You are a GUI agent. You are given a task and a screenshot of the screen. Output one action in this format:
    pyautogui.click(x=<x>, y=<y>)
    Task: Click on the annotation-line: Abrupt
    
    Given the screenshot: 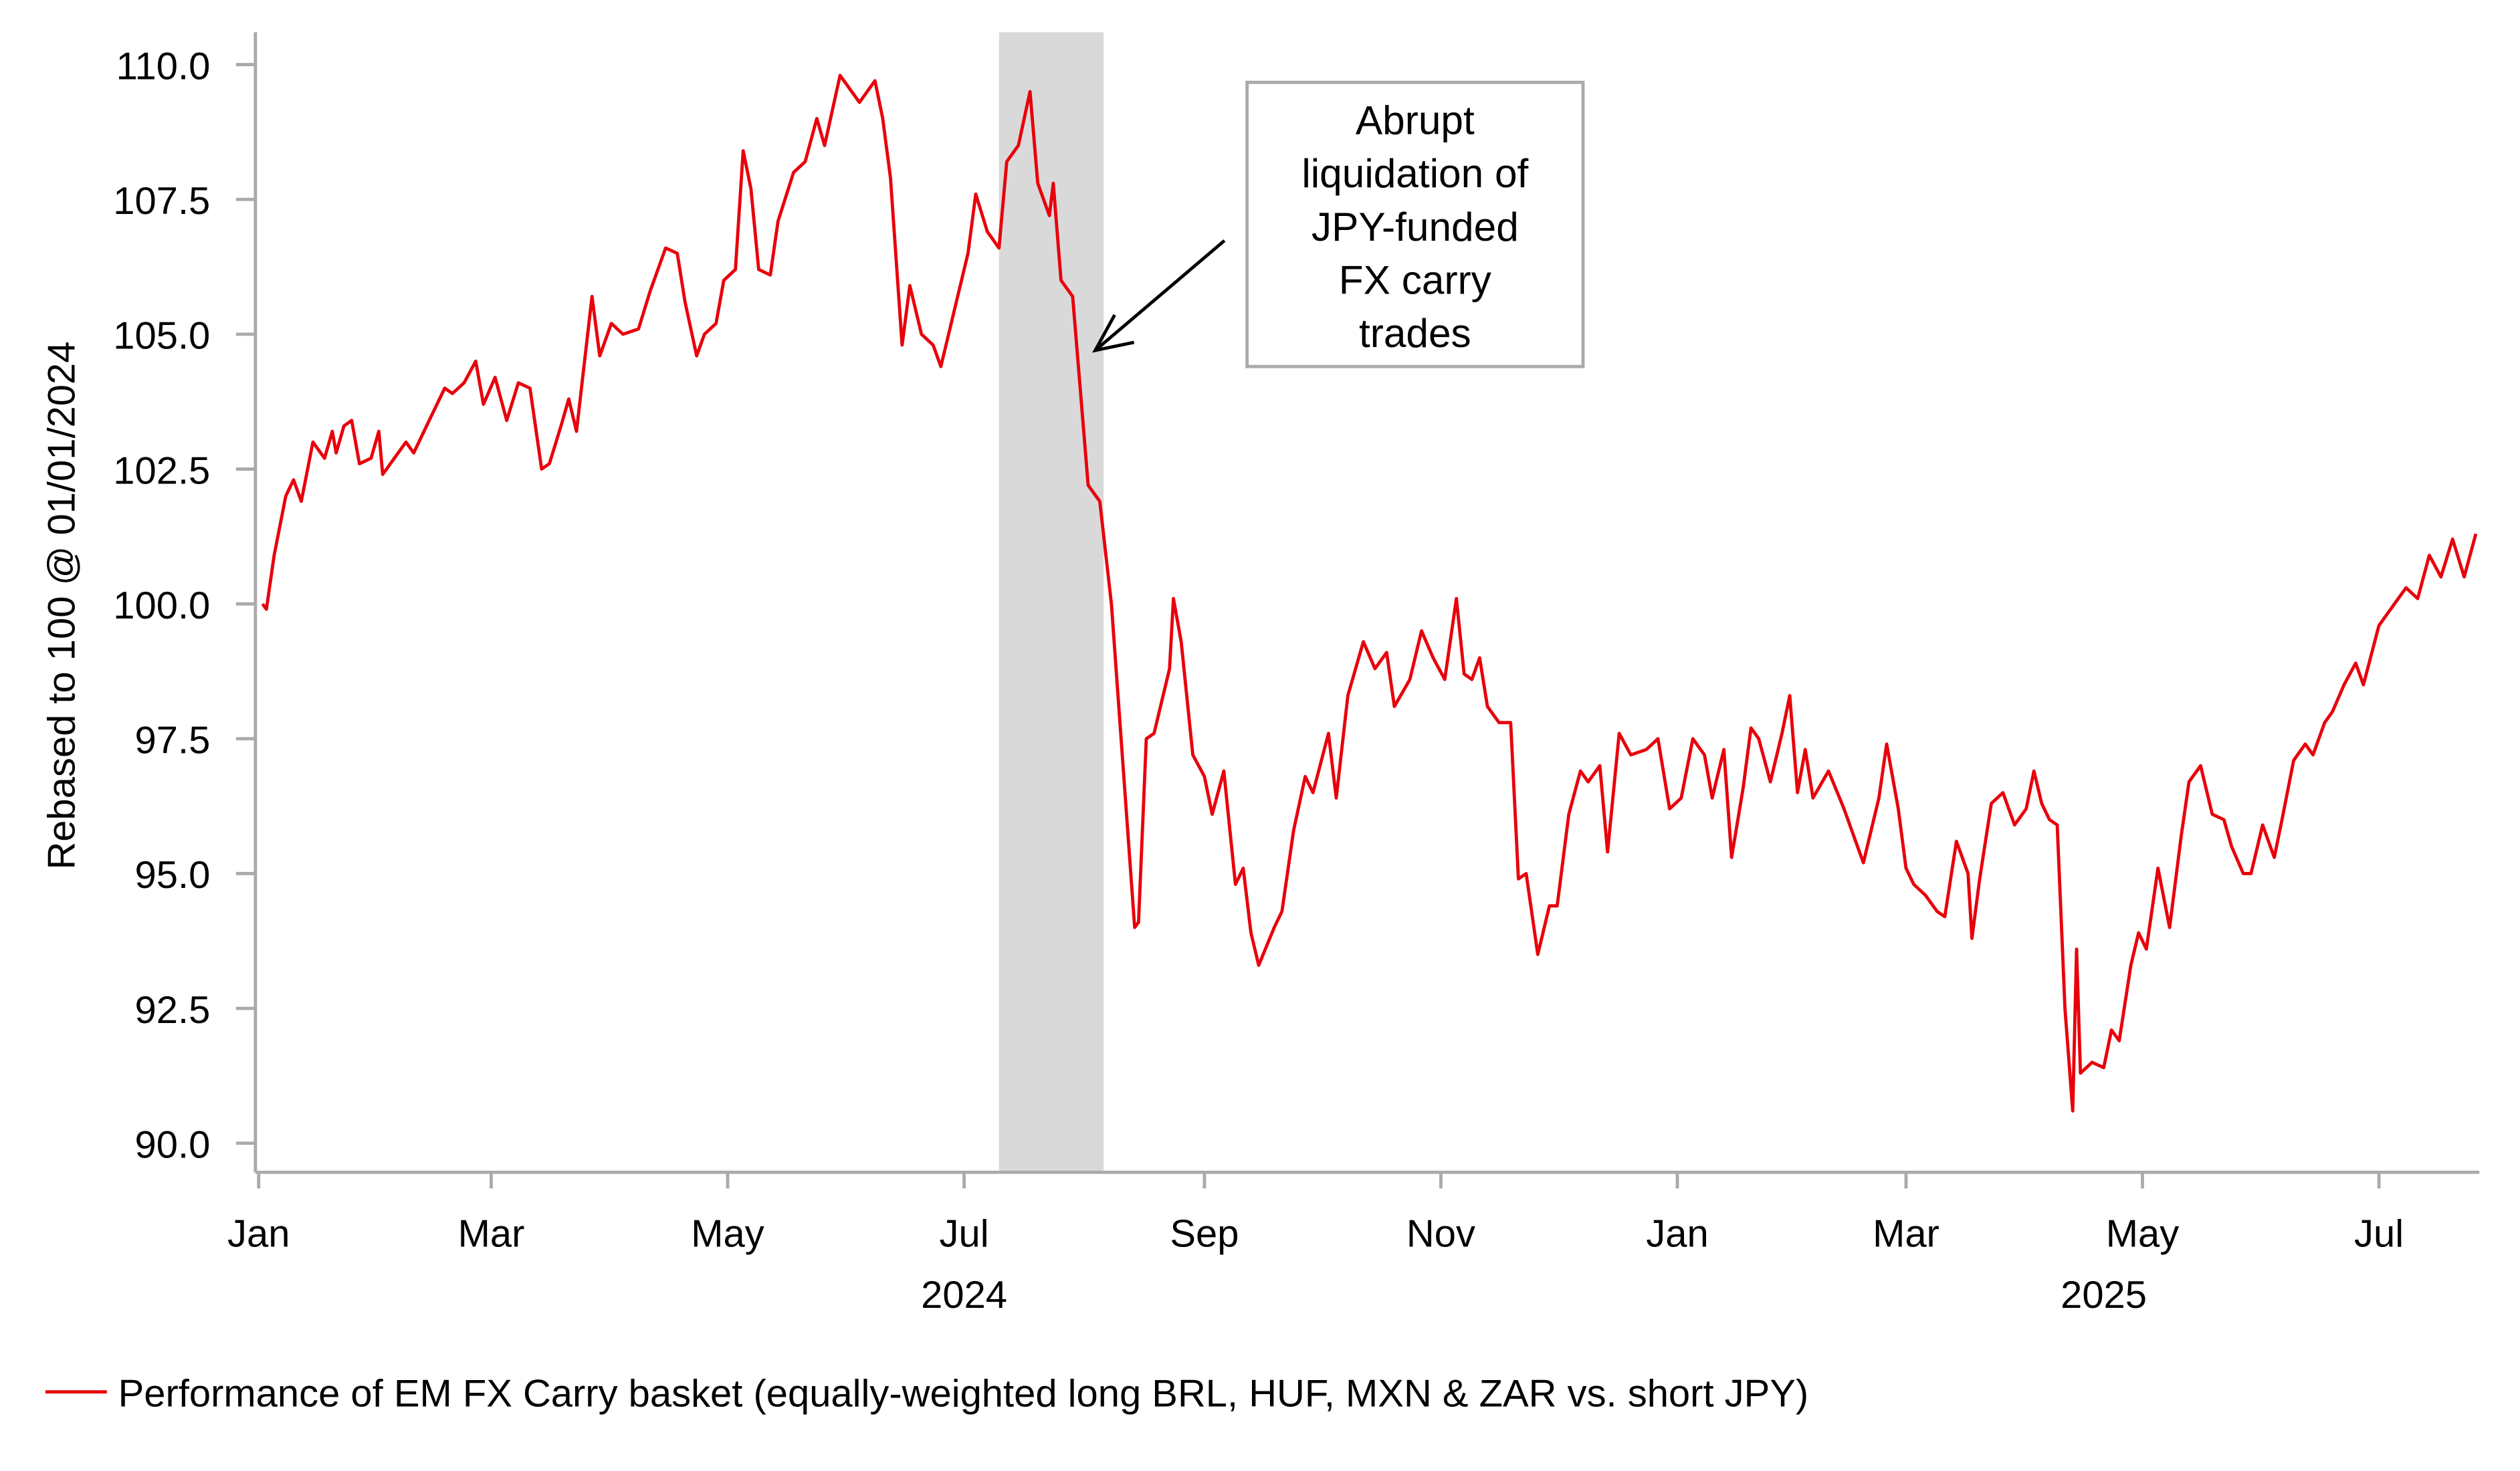 What is the action you would take?
    pyautogui.click(x=1415, y=119)
    